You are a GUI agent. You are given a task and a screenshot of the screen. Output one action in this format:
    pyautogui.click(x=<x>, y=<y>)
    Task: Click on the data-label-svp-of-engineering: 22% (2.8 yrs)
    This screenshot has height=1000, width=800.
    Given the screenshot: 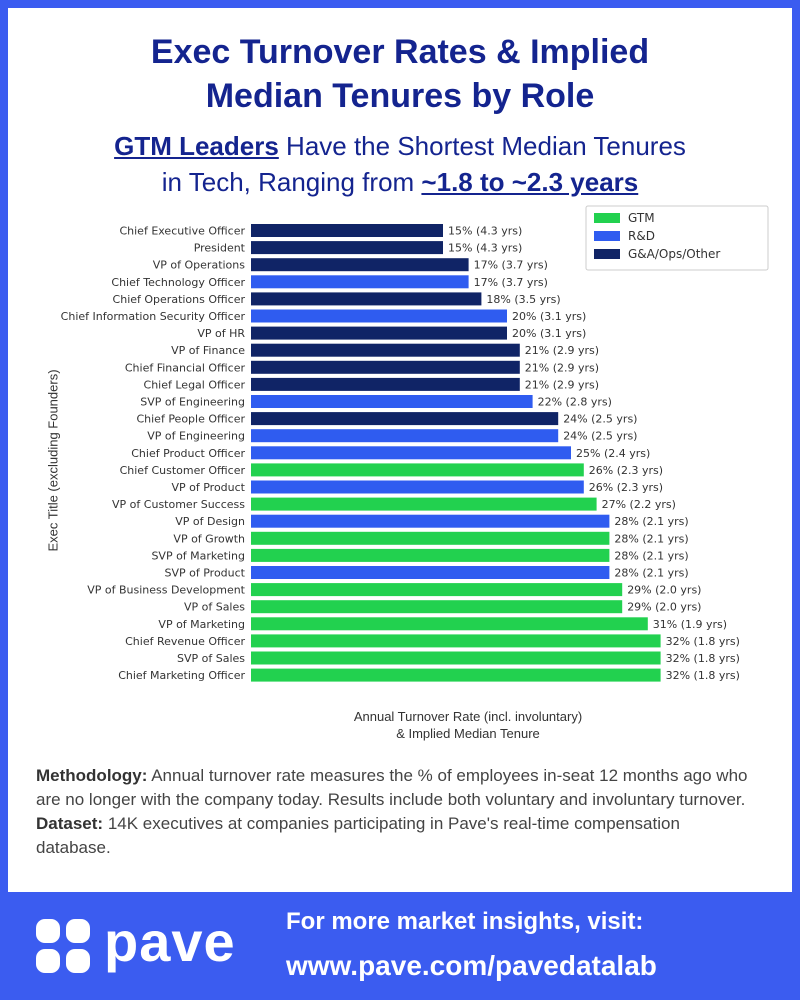 What is the action you would take?
    pyautogui.click(x=575, y=402)
    